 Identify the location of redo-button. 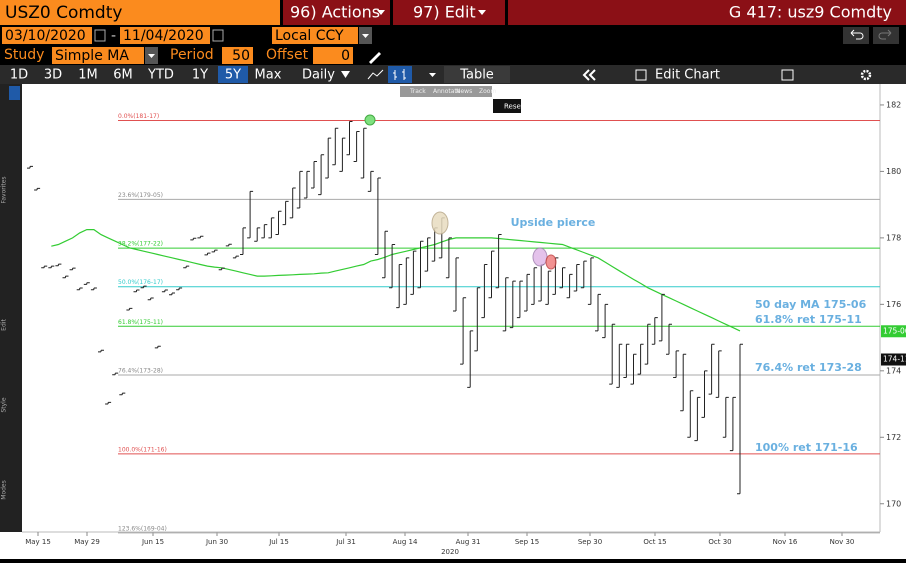
(886, 35).